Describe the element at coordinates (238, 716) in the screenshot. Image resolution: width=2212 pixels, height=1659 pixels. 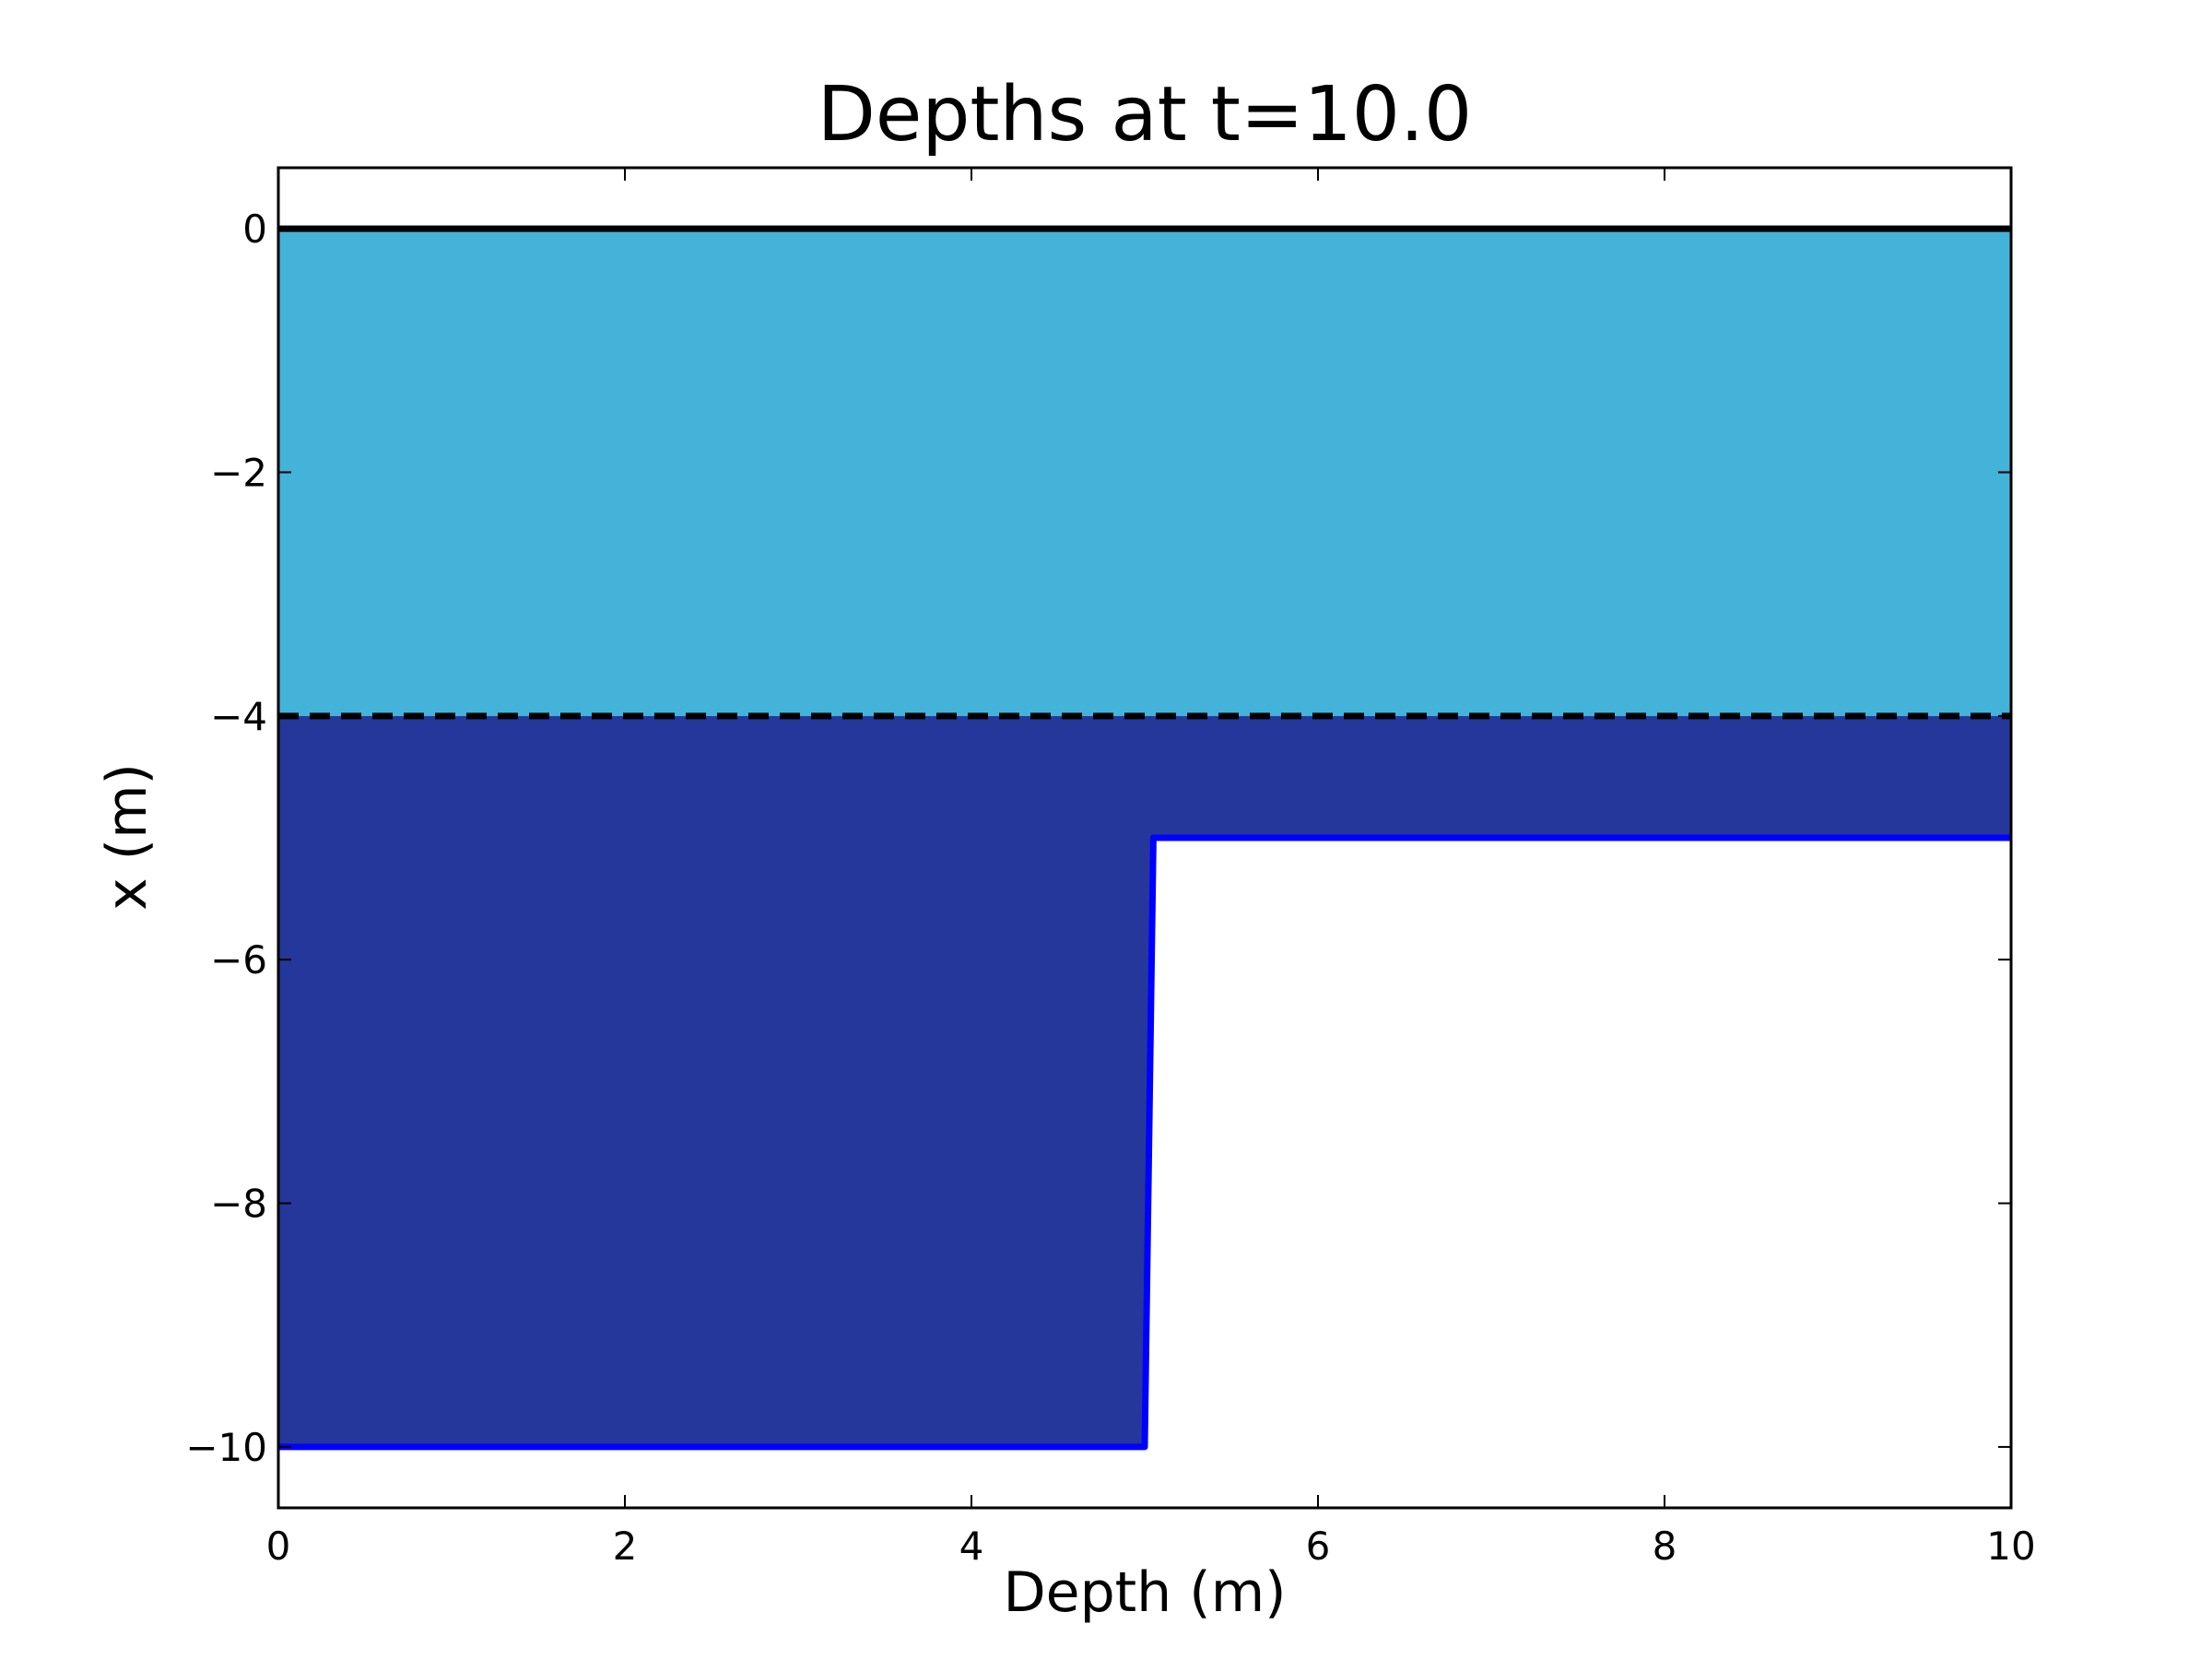
I see `y-tick-label: −4` at that location.